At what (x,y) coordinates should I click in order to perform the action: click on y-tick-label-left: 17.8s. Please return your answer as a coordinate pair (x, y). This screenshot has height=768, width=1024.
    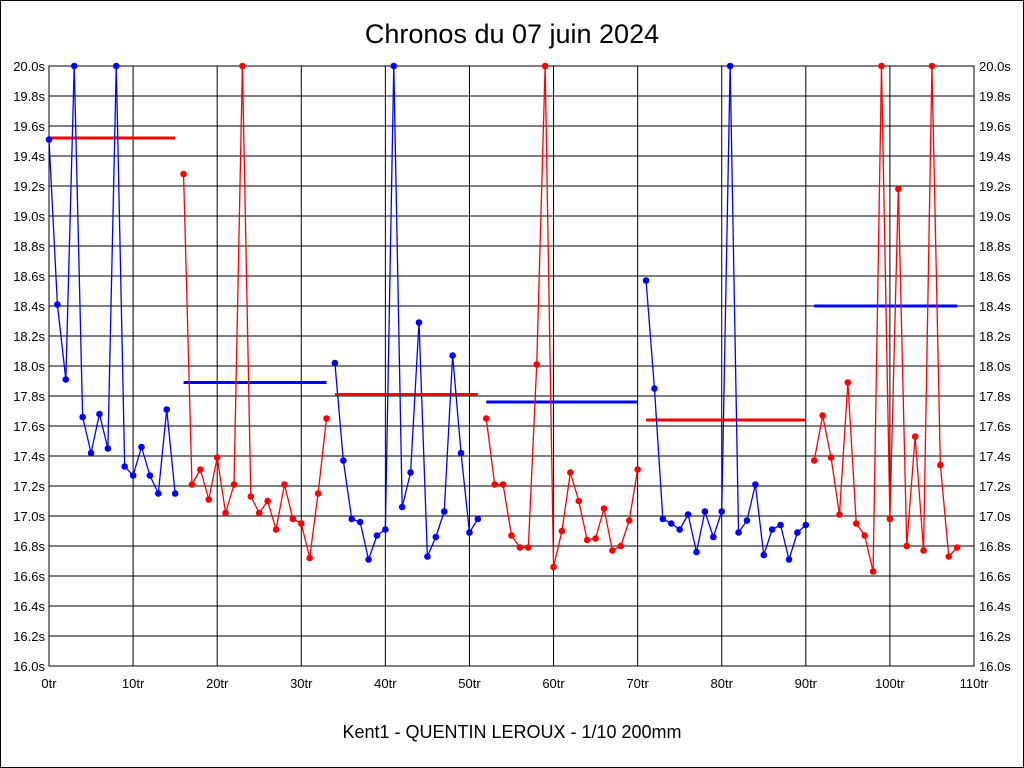
    Looking at the image, I should click on (29, 396).